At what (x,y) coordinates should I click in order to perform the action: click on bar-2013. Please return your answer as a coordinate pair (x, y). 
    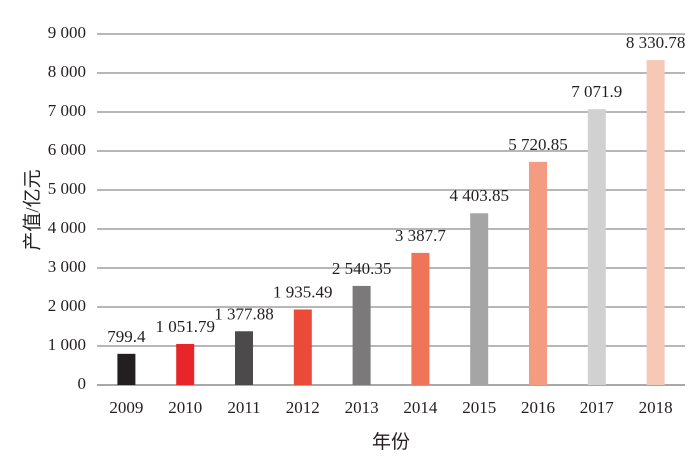
    Looking at the image, I should click on (361, 335).